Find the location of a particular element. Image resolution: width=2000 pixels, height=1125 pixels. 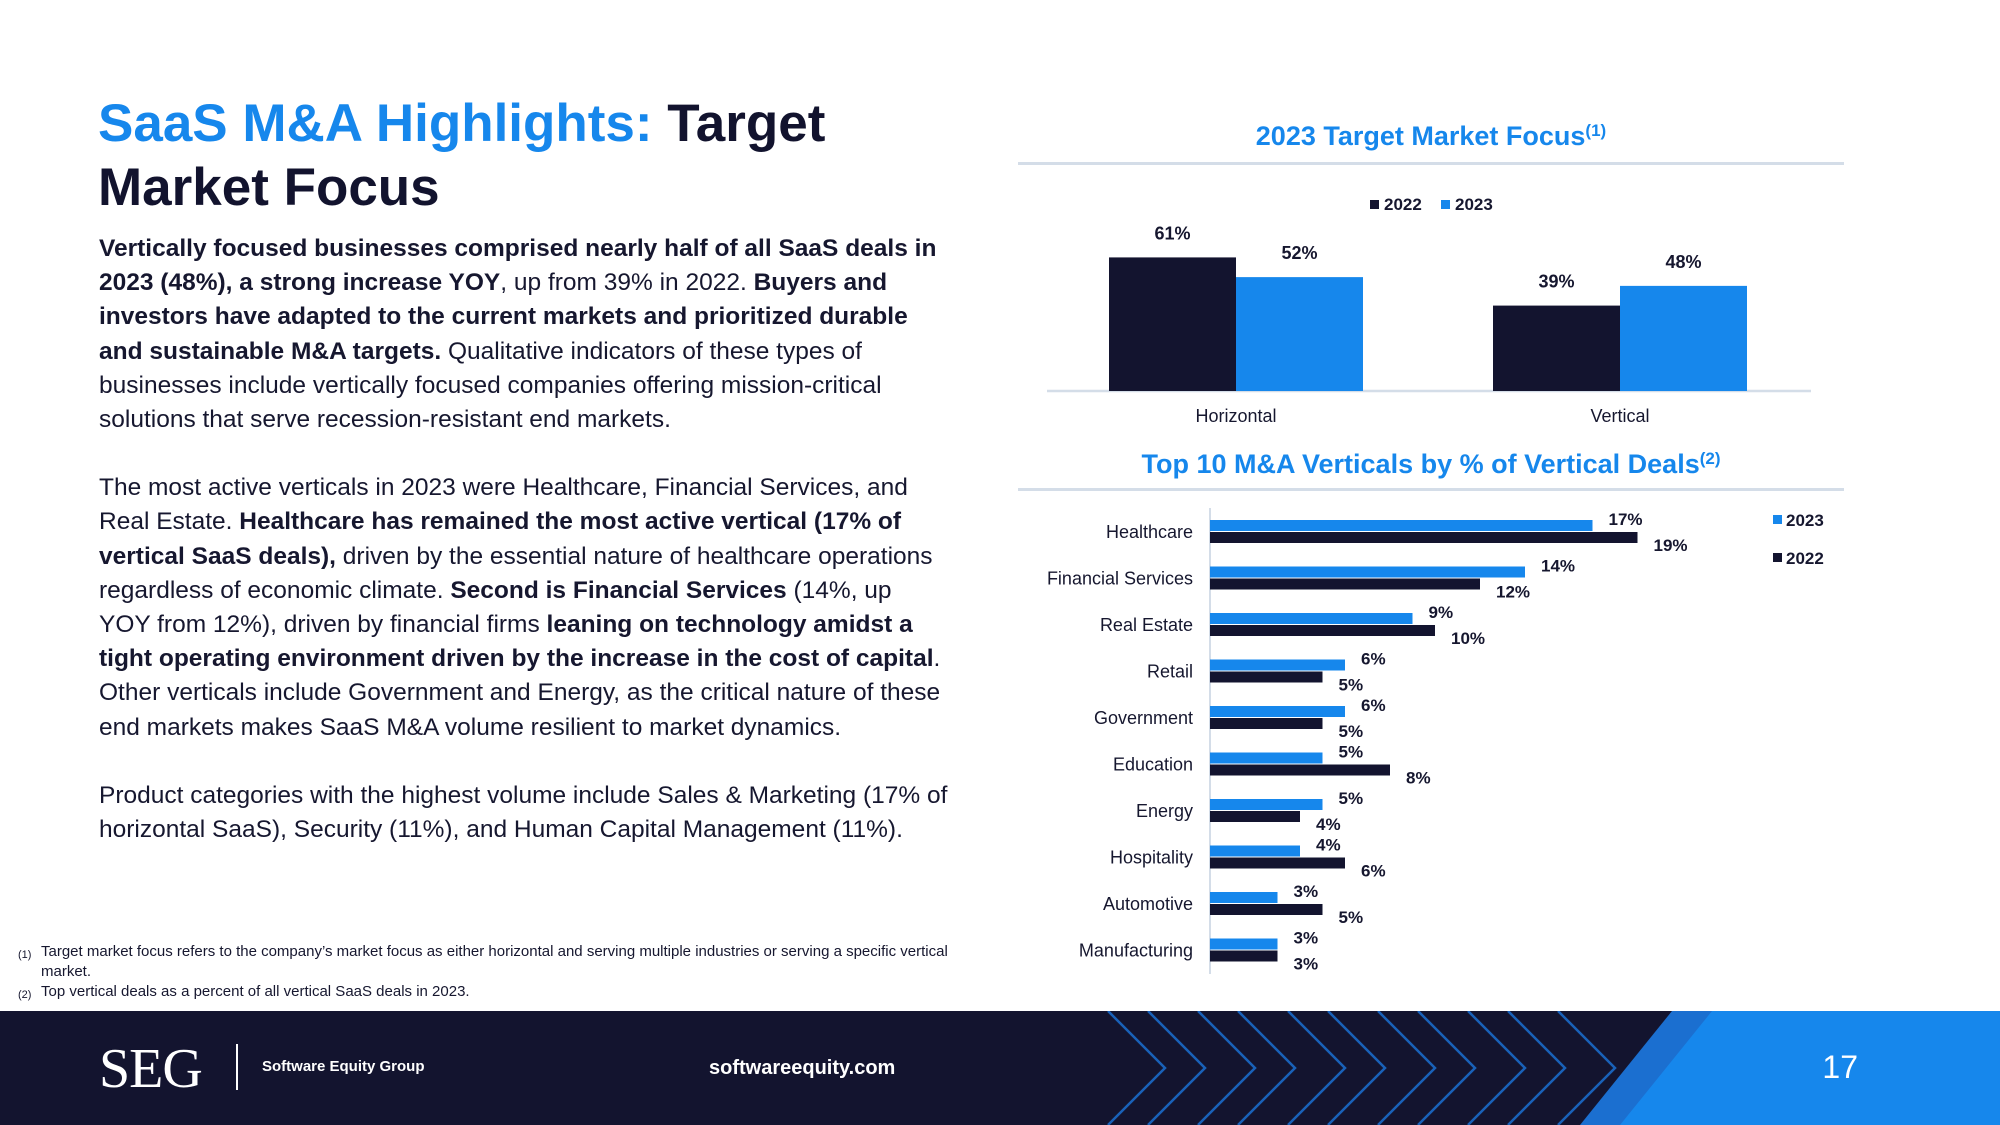

verticals-title-footnote: (2) is located at coordinates (1710, 458).